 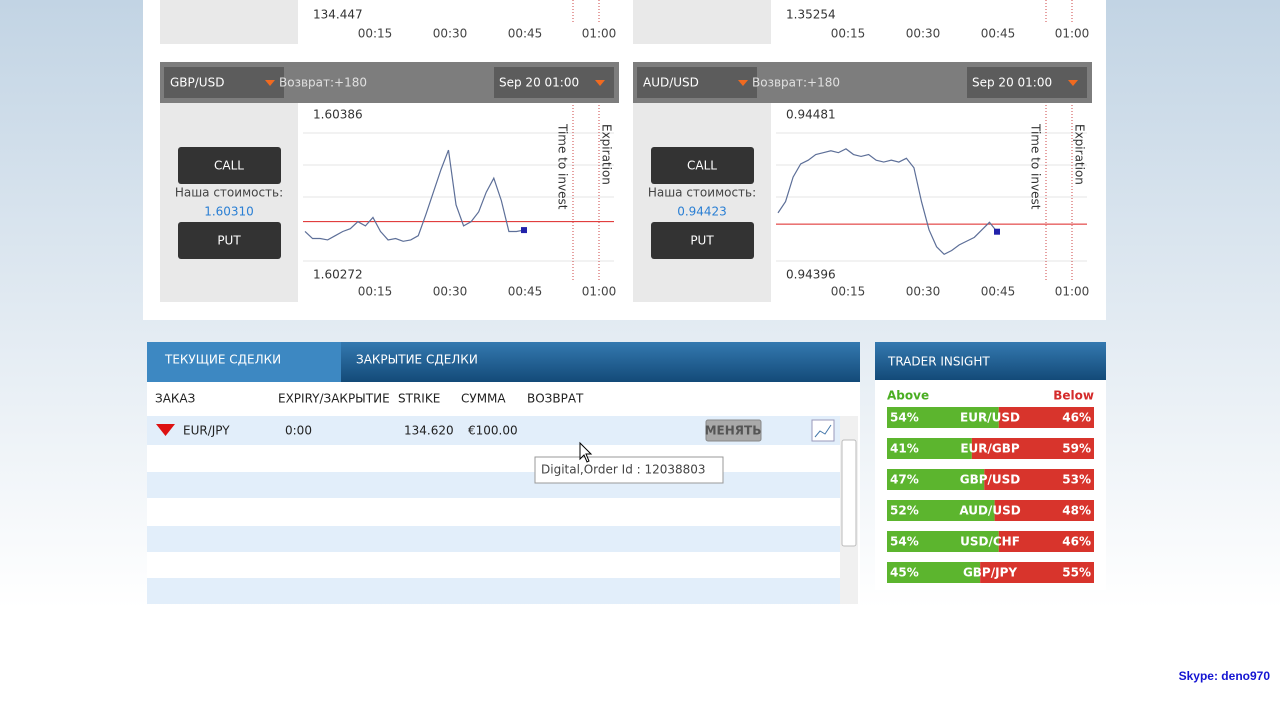 I want to click on column-header: EXPIRY/ЗАКРЫТИЕ, so click(x=334, y=399).